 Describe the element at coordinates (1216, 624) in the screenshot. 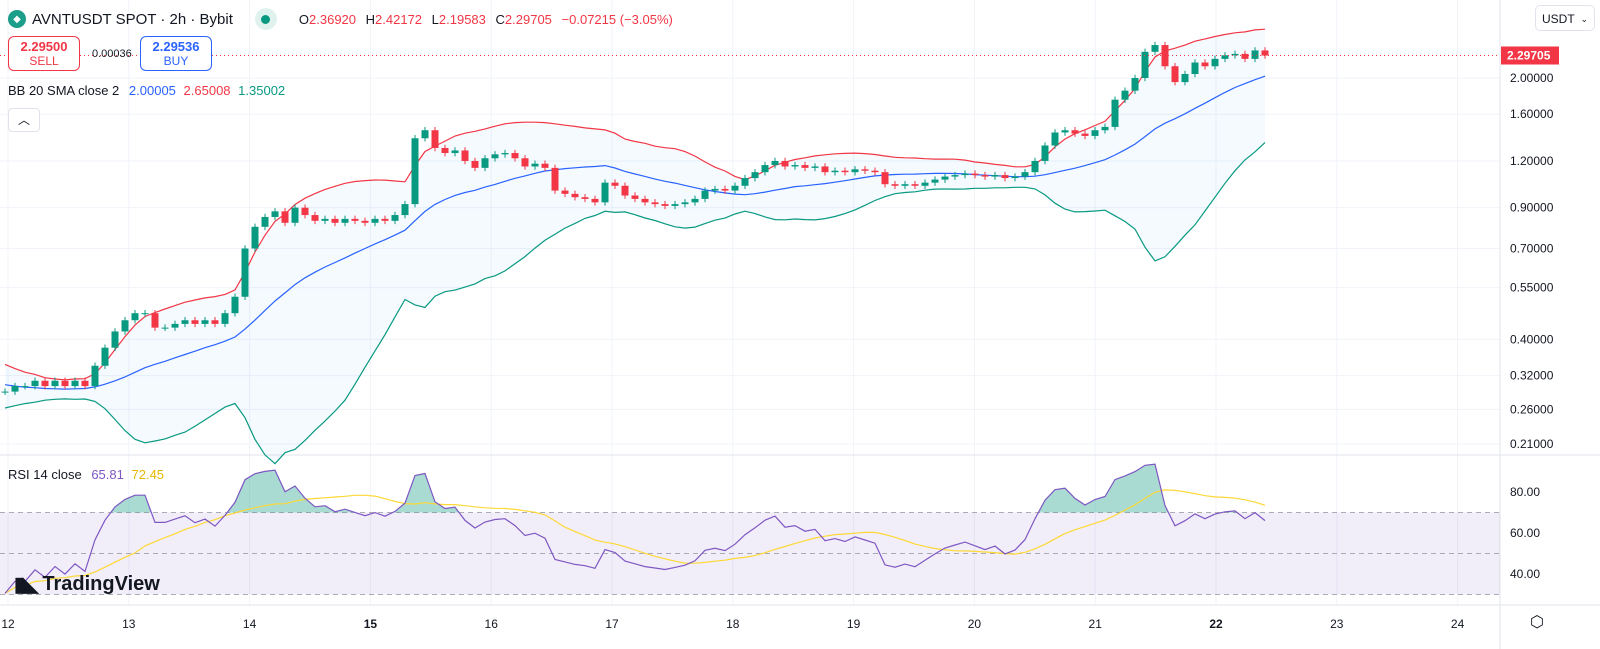

I see `time-tick-label: 22` at that location.